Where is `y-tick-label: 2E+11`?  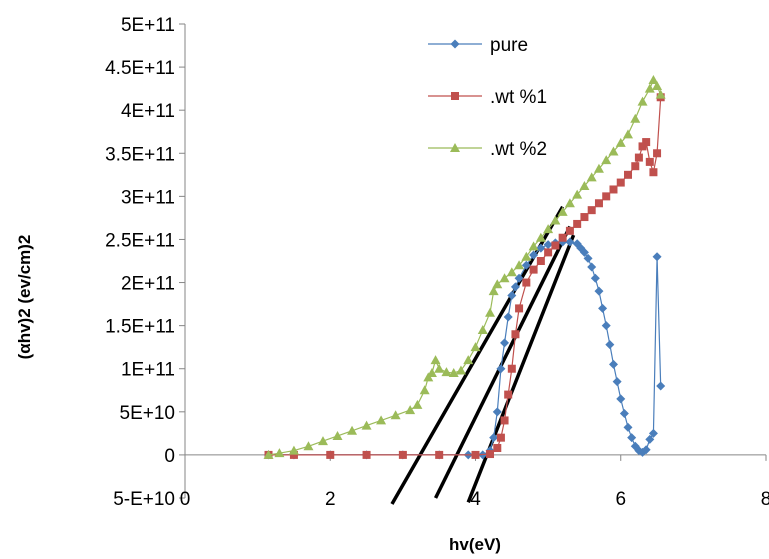
y-tick-label: 2E+11 is located at coordinates (148, 284).